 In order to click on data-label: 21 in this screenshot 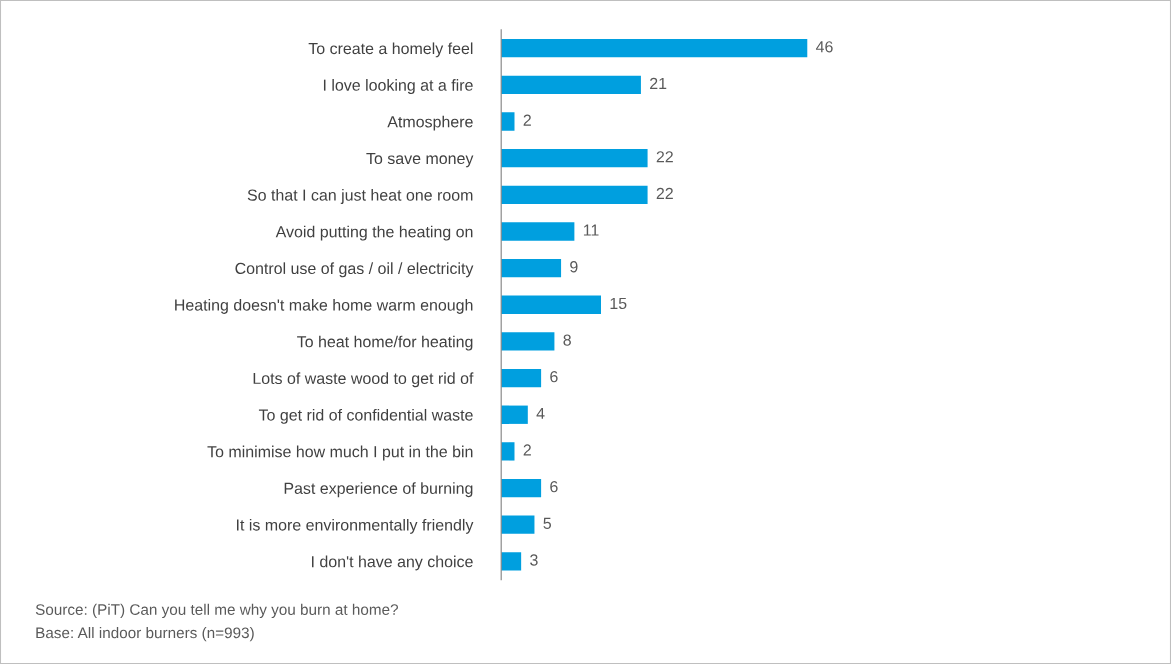, I will do `click(658, 83)`.